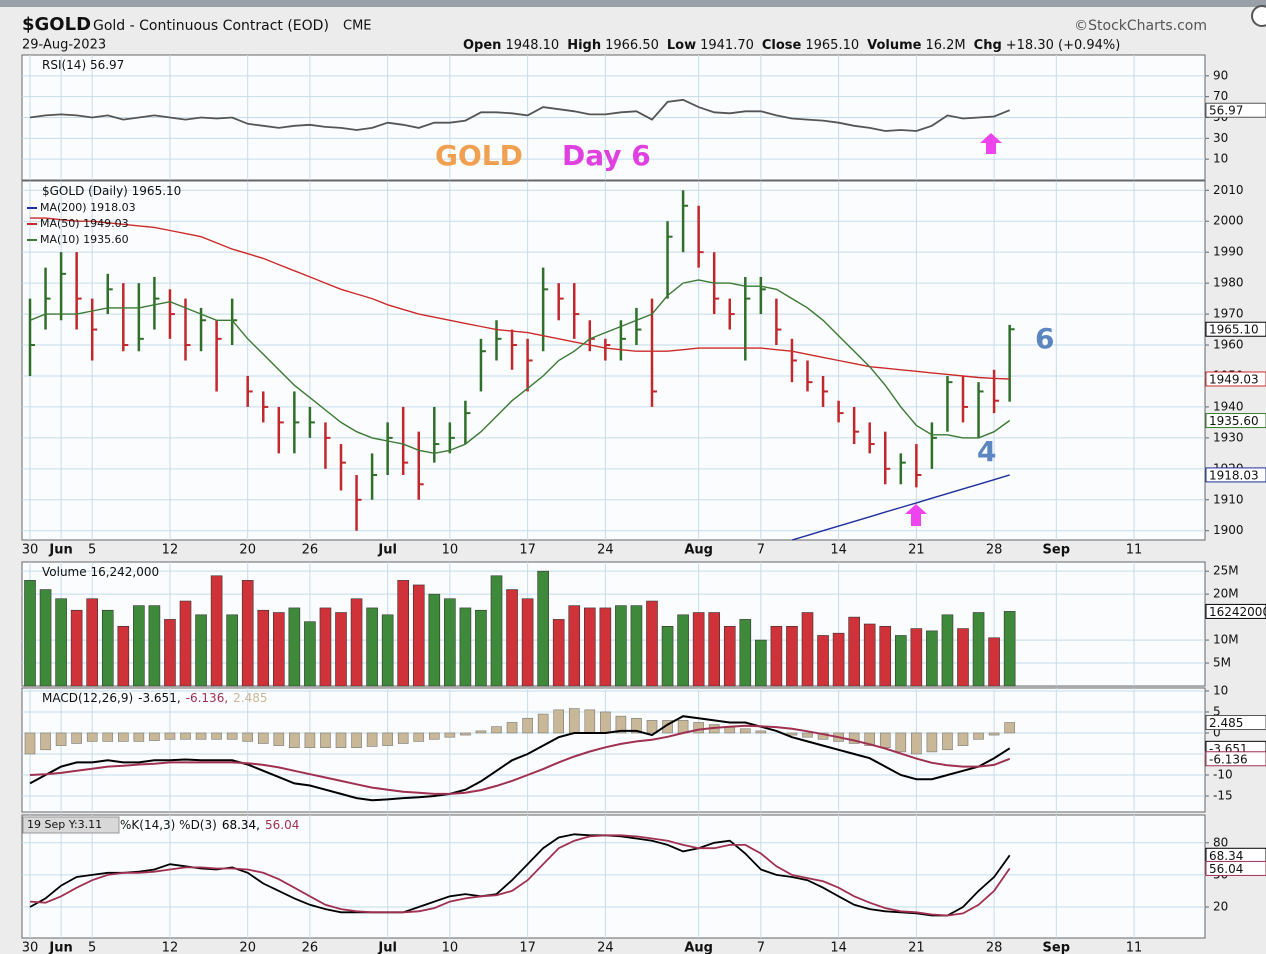 The image size is (1266, 954). What do you see at coordinates (1234, 475) in the screenshot?
I see `value-flag-label: 1918.03` at bounding box center [1234, 475].